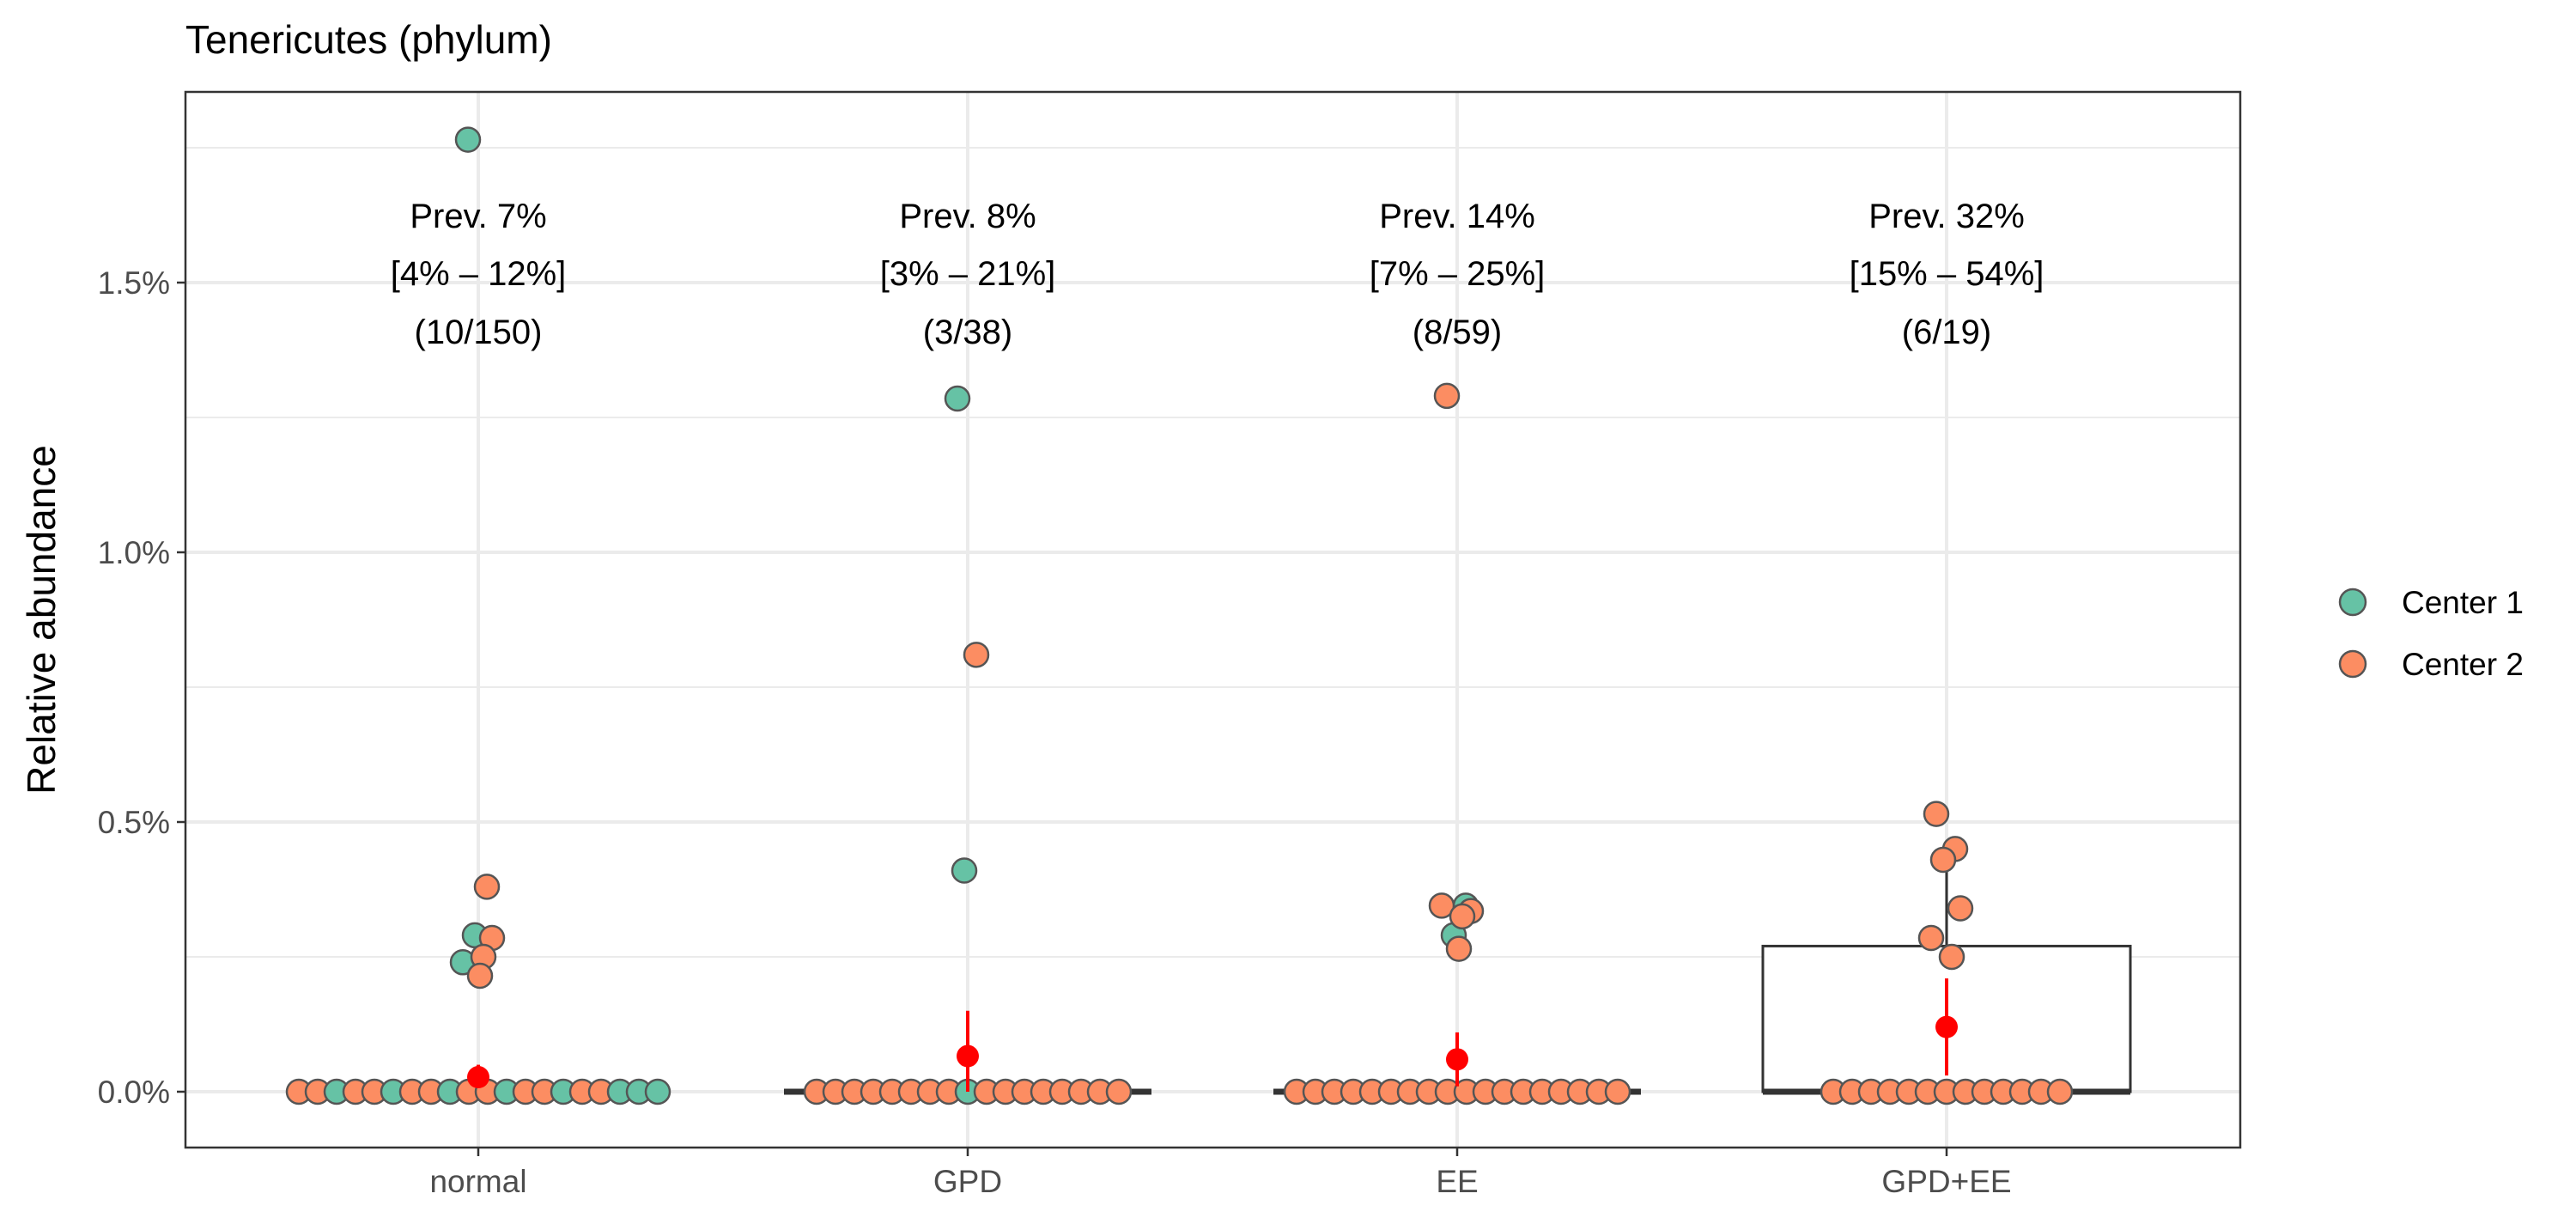 Image resolution: width=2576 pixels, height=1224 pixels. Describe the element at coordinates (134, 1093) in the screenshot. I see `y-tick-label: 0.0%` at that location.